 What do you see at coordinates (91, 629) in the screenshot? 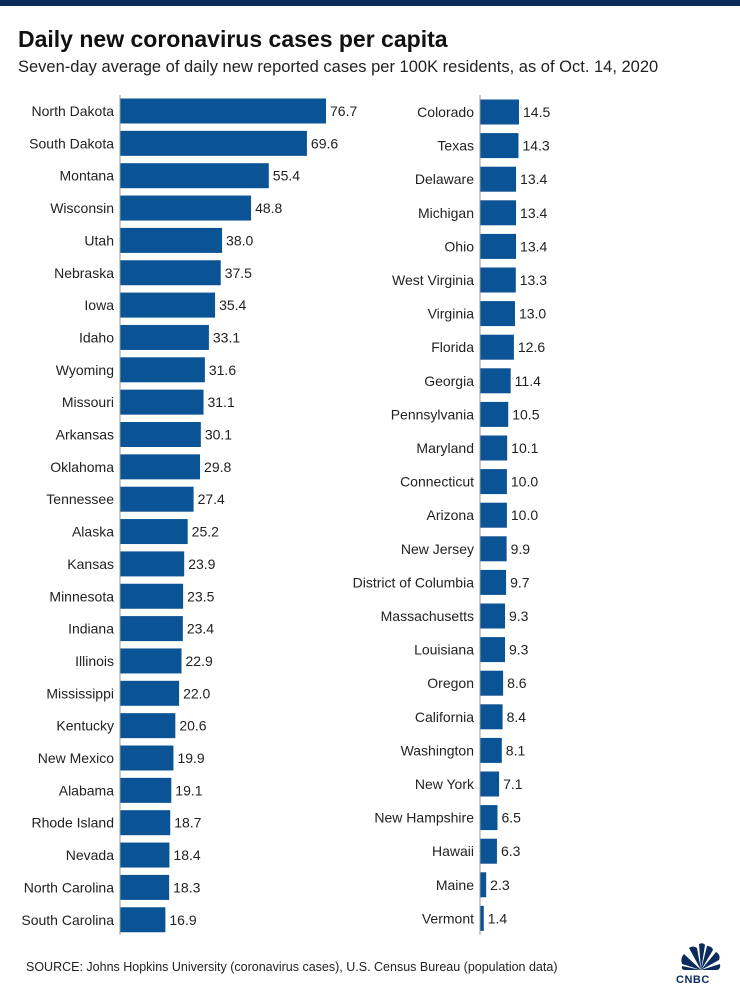
I see `category-label: Indiana` at bounding box center [91, 629].